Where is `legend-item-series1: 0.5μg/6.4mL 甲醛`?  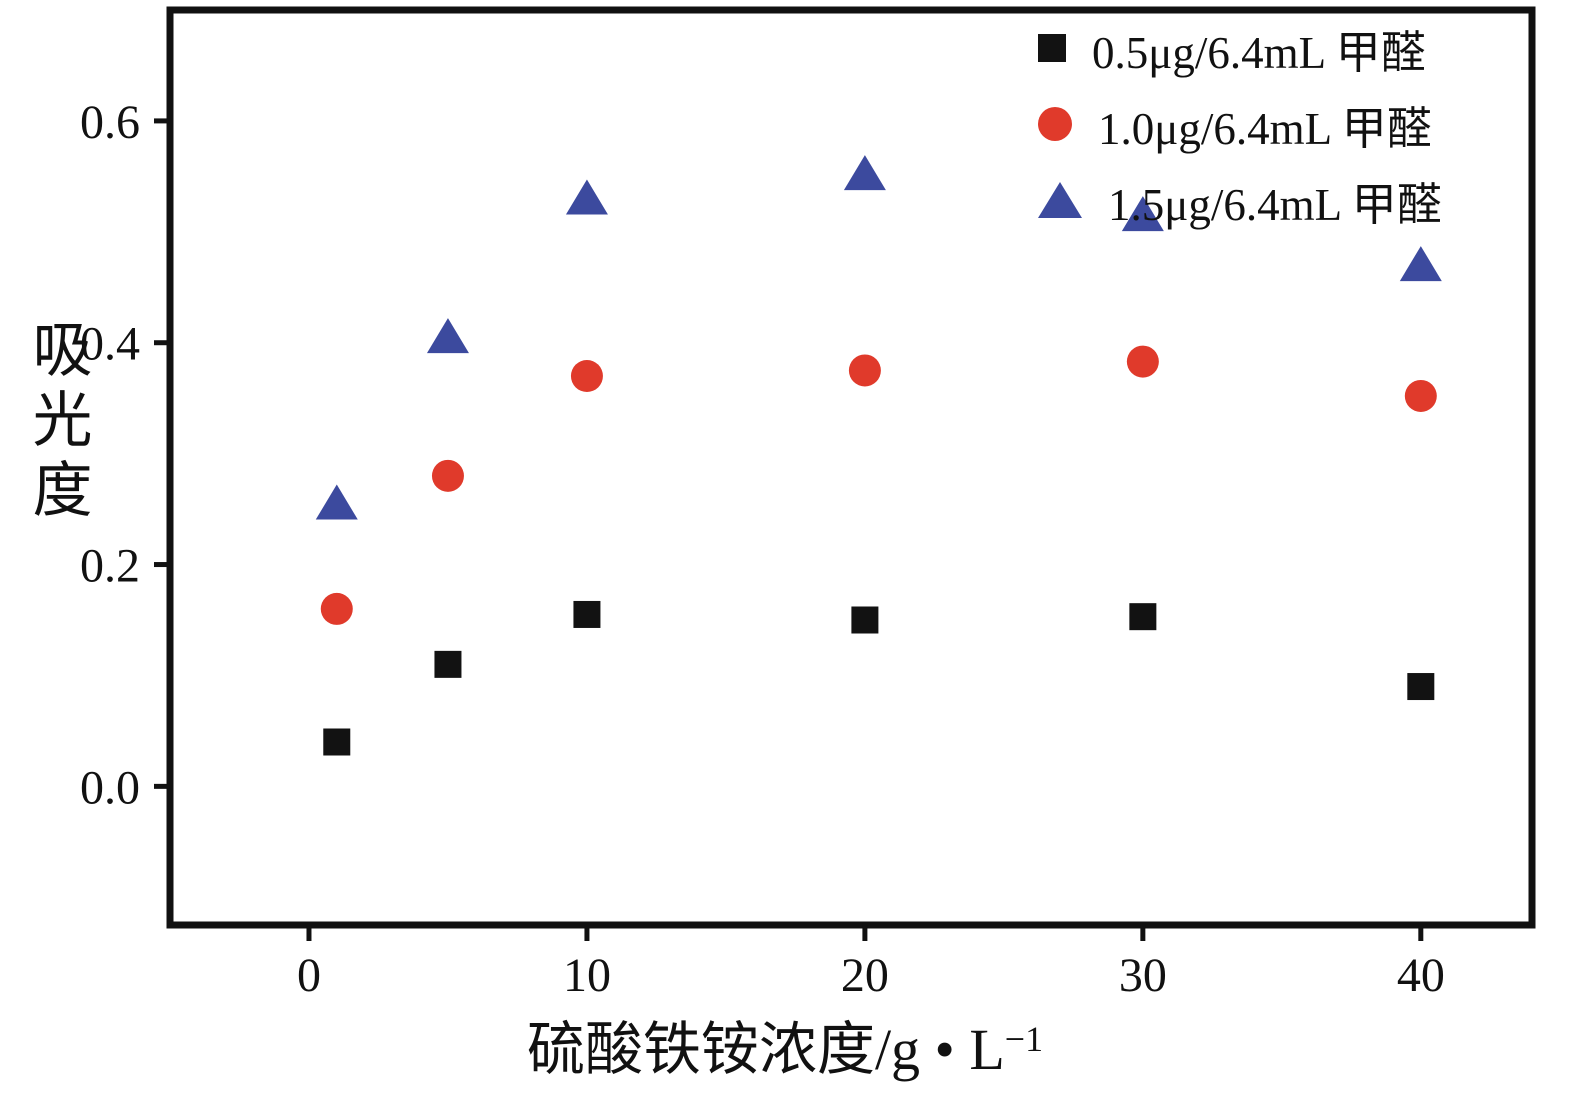
legend-item-series1: 0.5μg/6.4mL 甲醛 is located at coordinates (1240, 48).